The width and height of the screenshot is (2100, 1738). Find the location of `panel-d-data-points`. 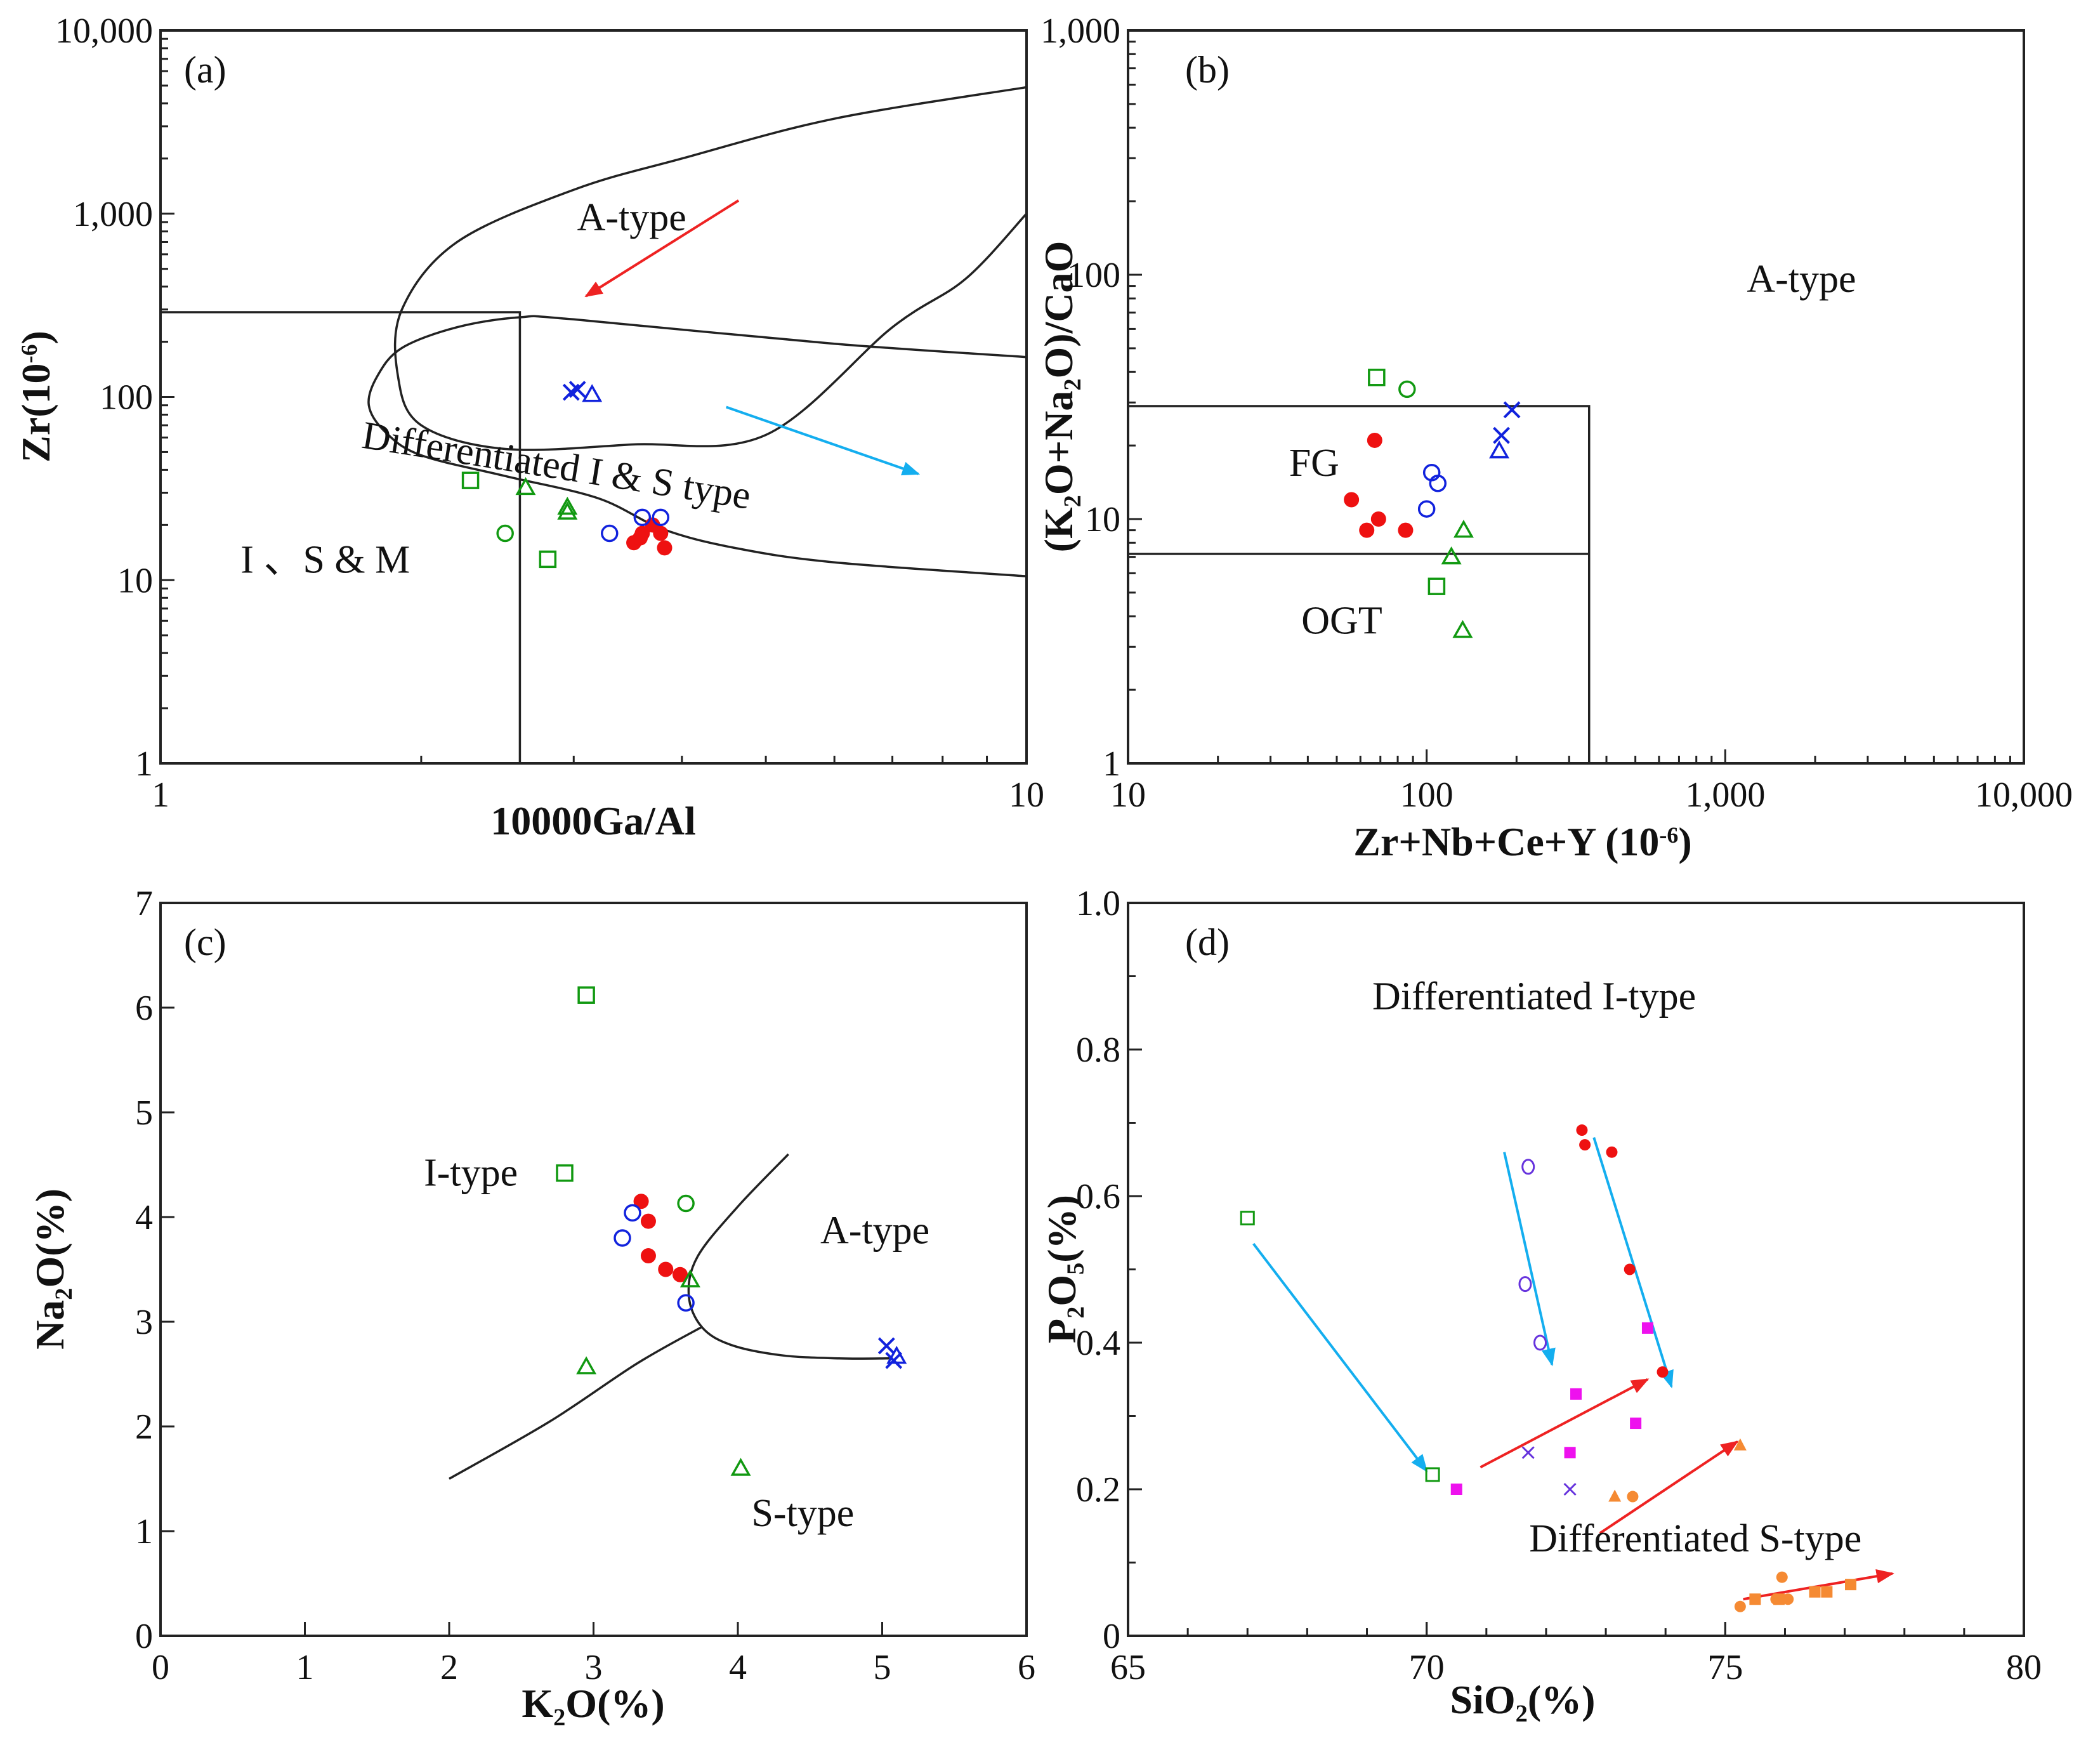

panel-d-data-points is located at coordinates (1548, 1368).